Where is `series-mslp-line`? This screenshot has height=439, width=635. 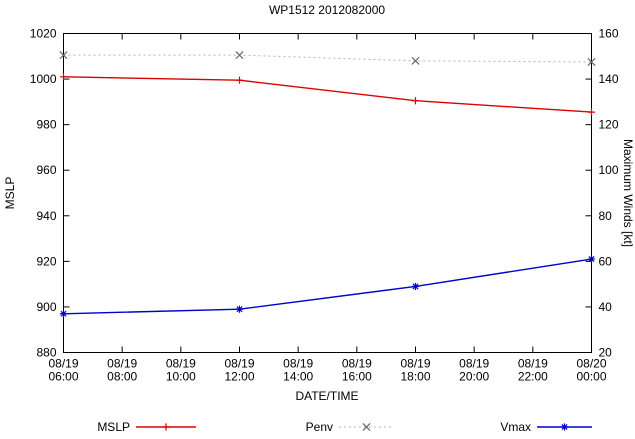 series-mslp-line is located at coordinates (327, 94).